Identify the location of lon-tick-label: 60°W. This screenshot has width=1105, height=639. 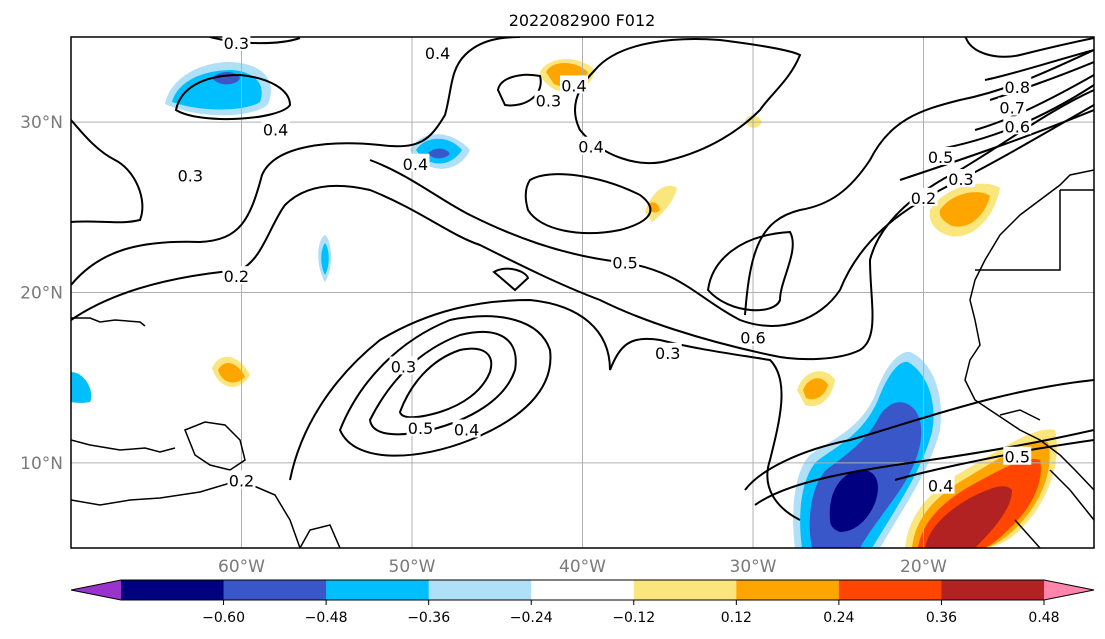
(241, 567).